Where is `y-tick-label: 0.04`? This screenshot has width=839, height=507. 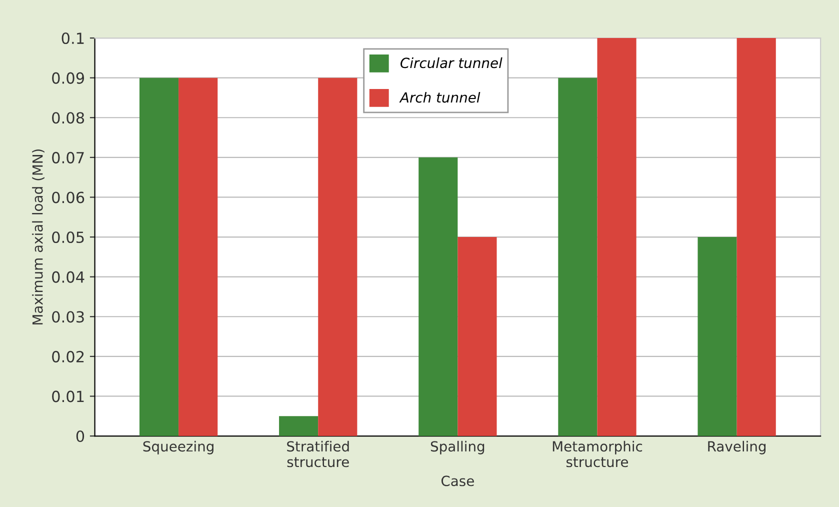 y-tick-label: 0.04 is located at coordinates (68, 277).